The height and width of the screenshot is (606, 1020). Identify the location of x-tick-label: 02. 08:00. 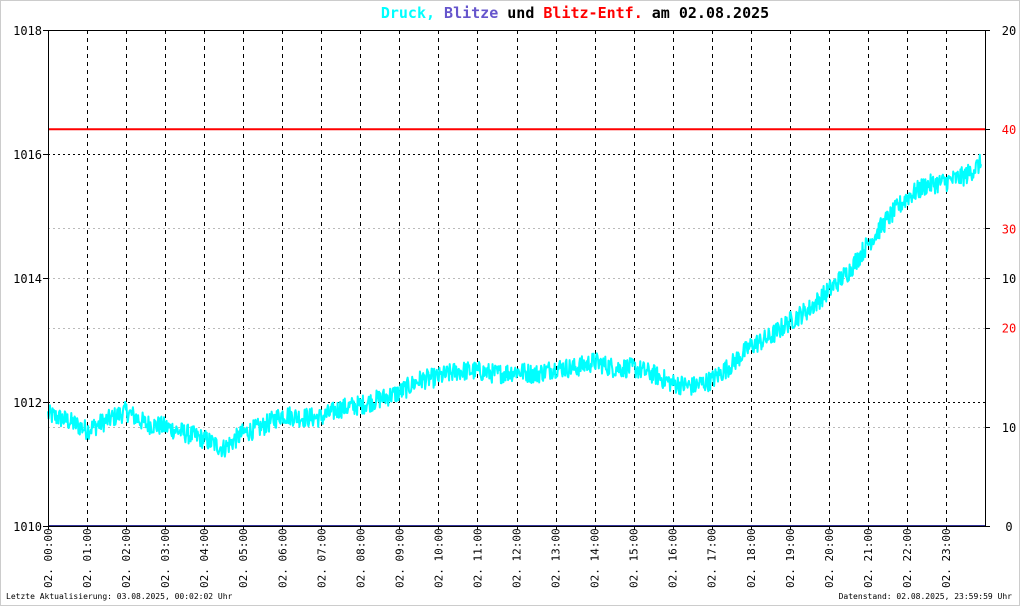
(360, 558).